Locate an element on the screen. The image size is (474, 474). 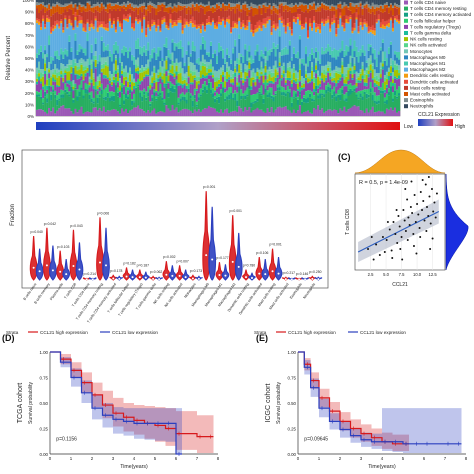
km-plot-area is located at coordinates (382, 403).